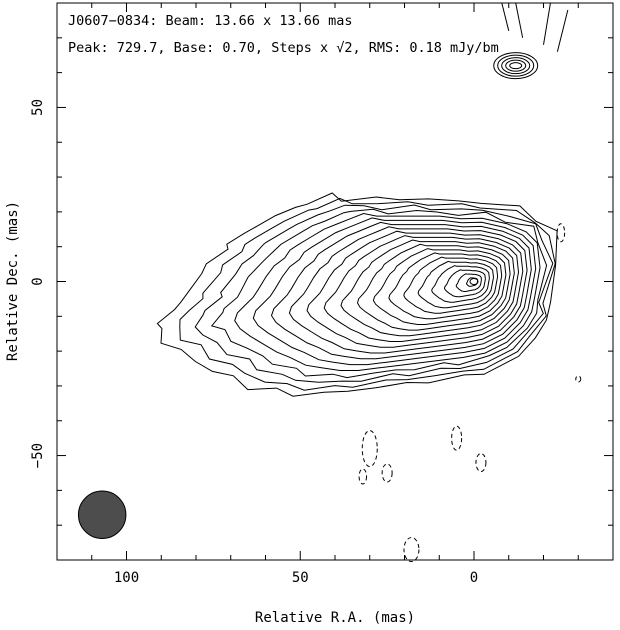 Image resolution: width=620 pixels, height=630 pixels. Describe the element at coordinates (38, 107) in the screenshot. I see `y-tick-label: 50` at that location.